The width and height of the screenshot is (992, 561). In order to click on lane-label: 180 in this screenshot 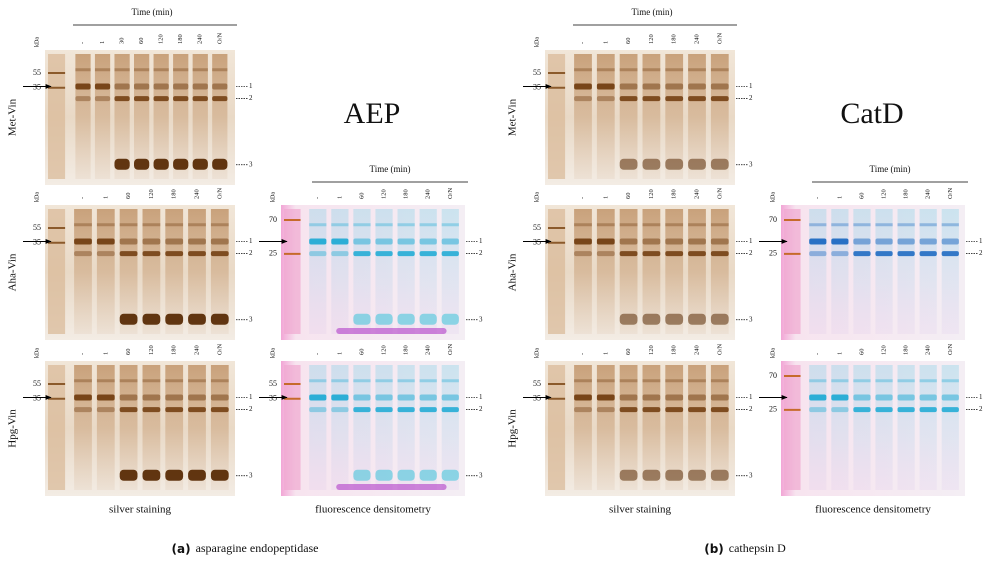, I will do `click(180, 39)`.